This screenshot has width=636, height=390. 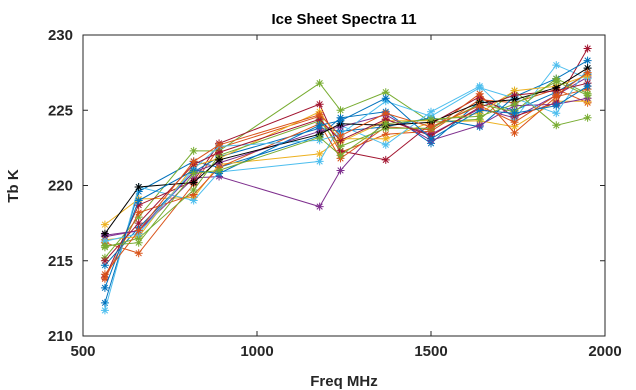 I want to click on x-tick-label: 2000, so click(x=604, y=351).